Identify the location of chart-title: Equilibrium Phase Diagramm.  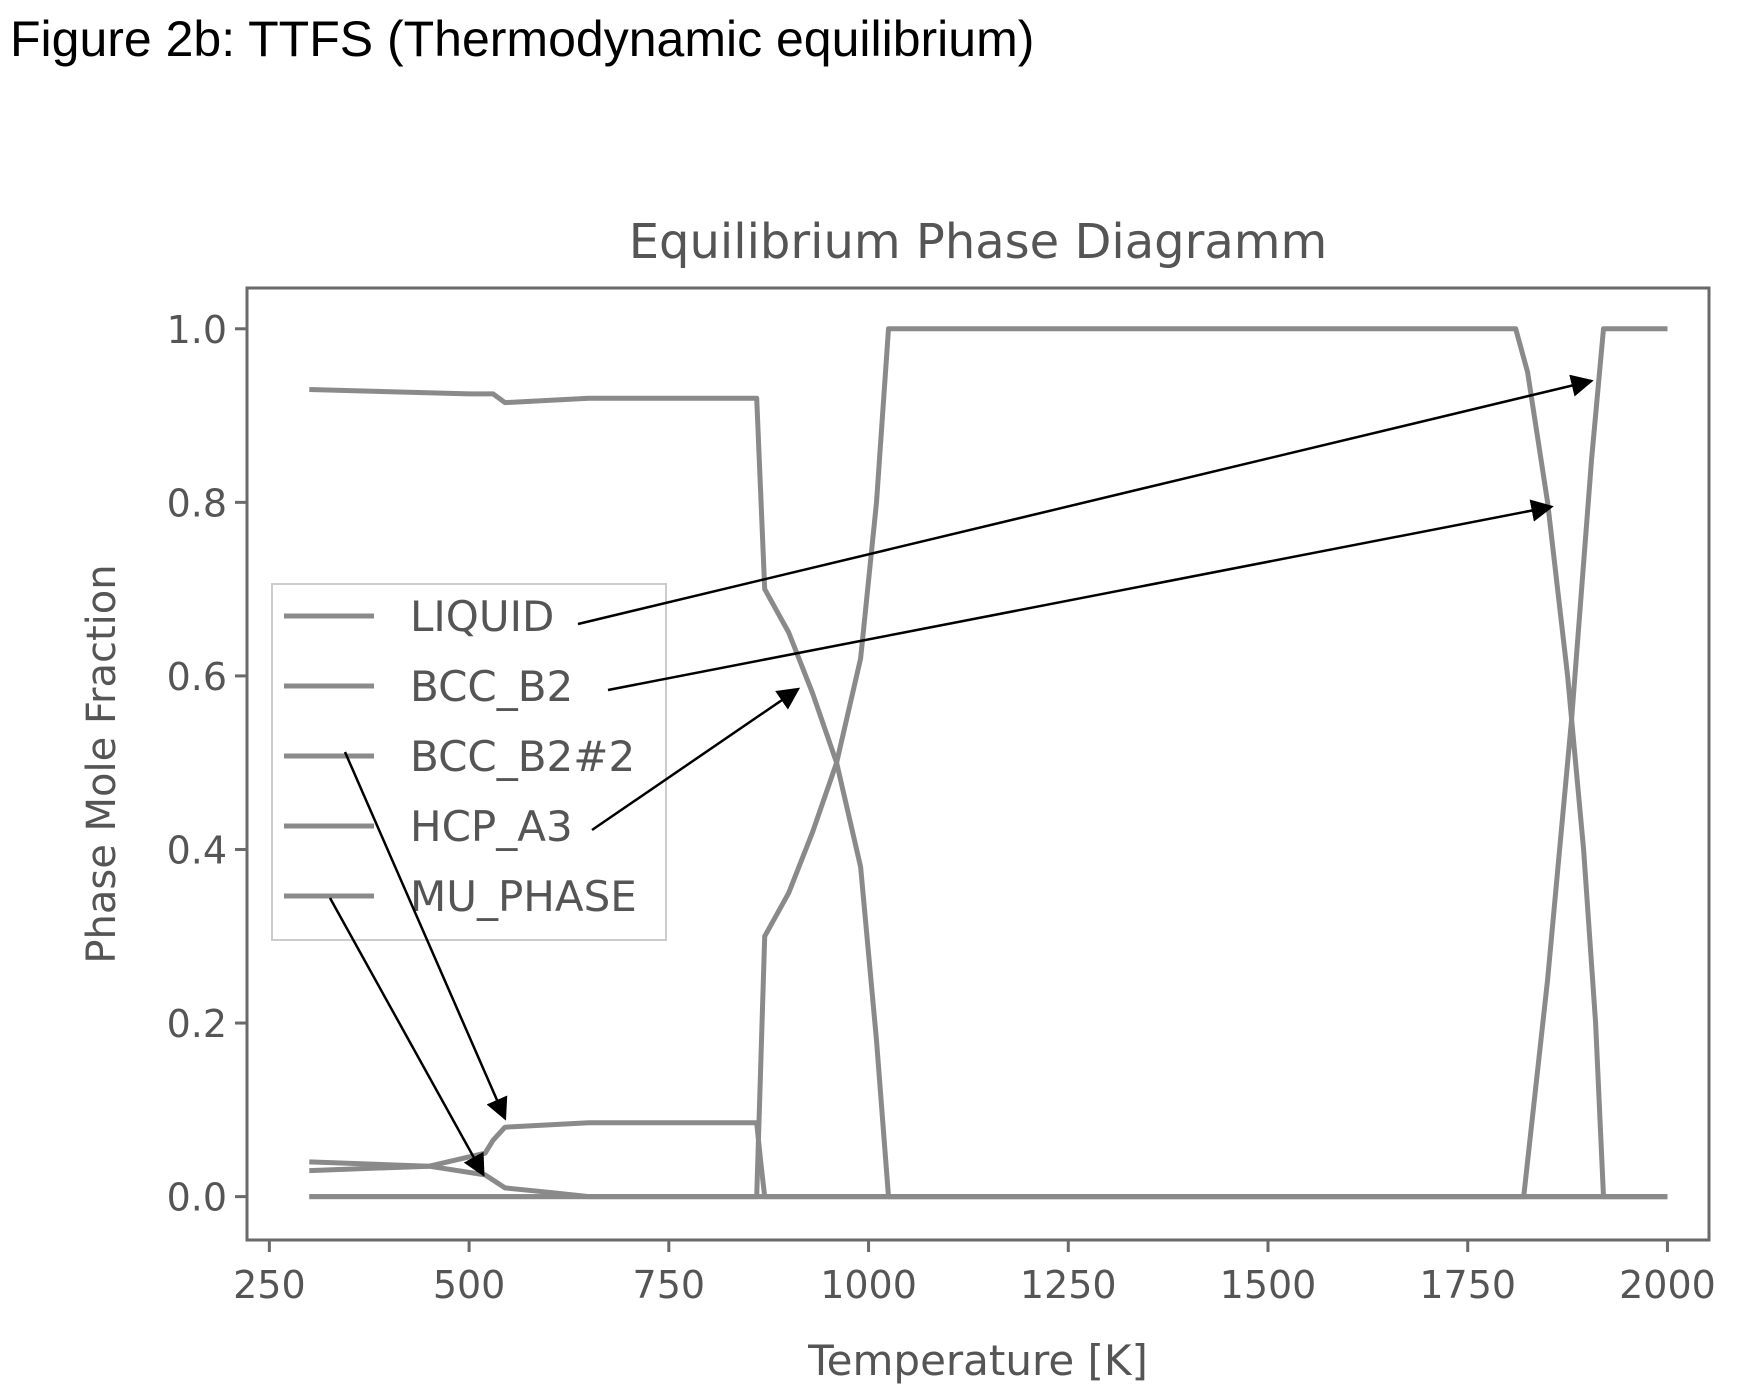
(978, 242).